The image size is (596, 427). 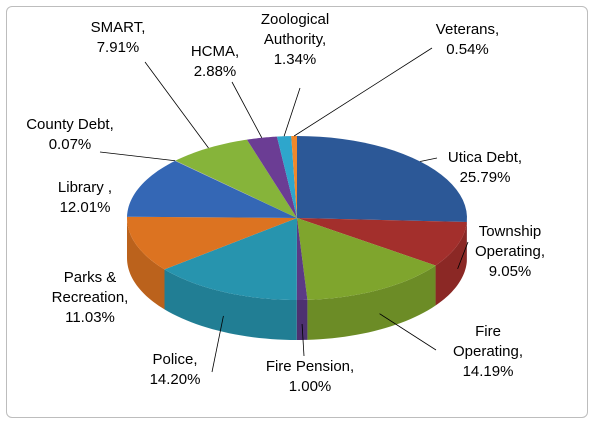 What do you see at coordinates (295, 29) in the screenshot?
I see `label-category: Zoological Authority,` at bounding box center [295, 29].